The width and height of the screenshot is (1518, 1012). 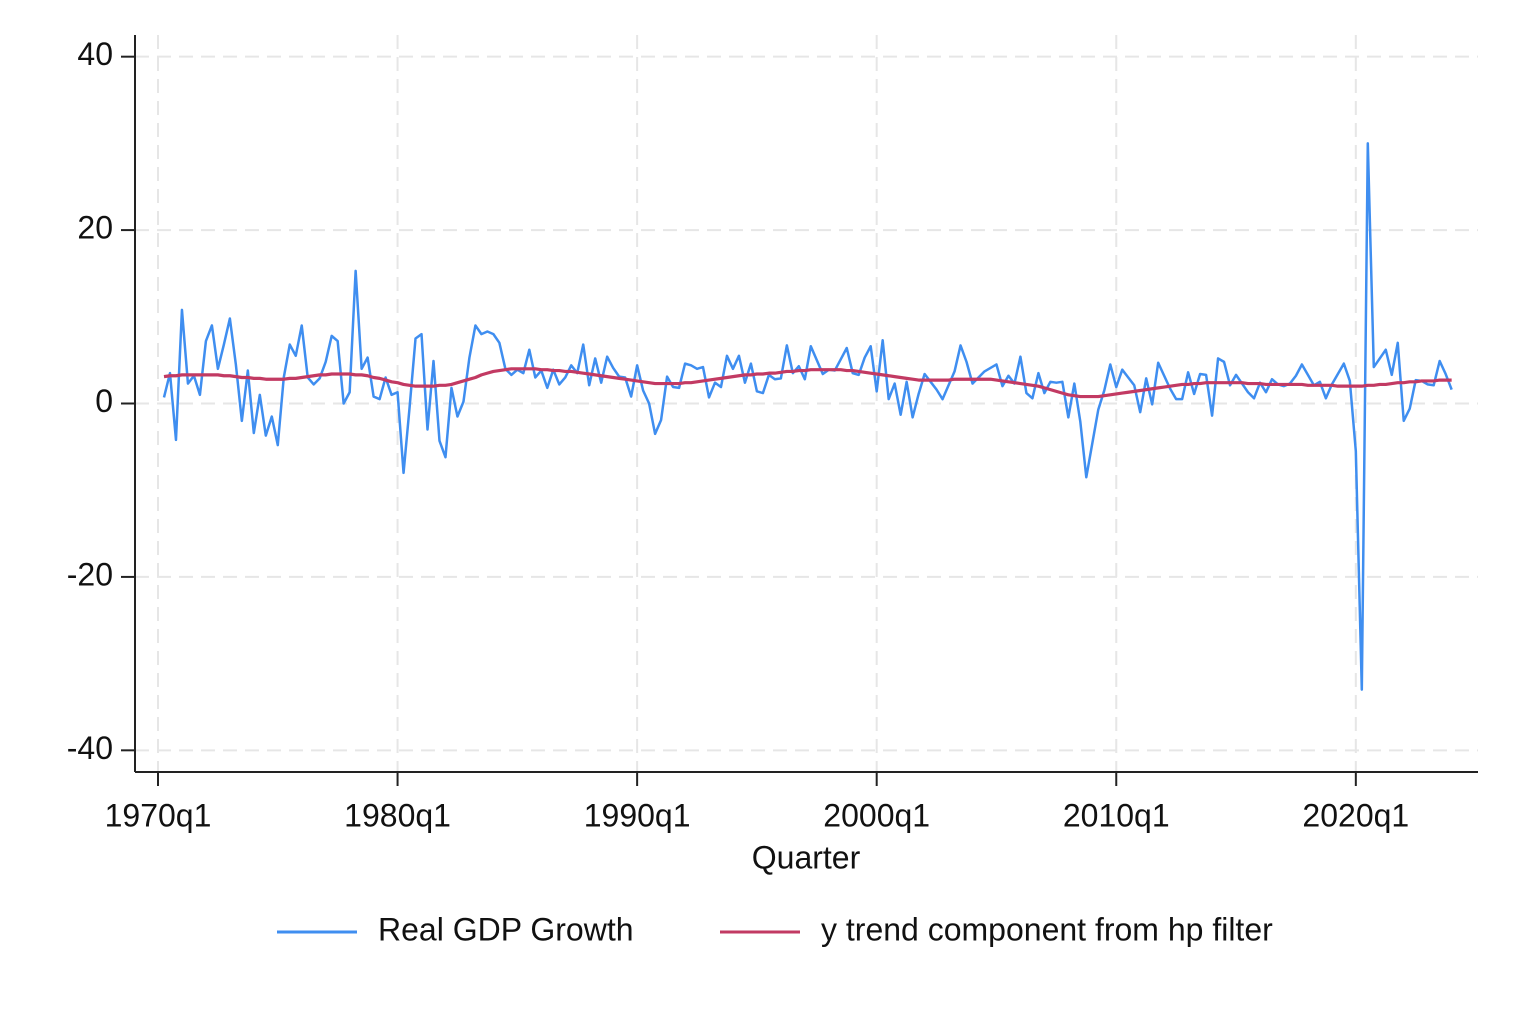 I want to click on y-tick-label: -20, so click(x=90, y=574).